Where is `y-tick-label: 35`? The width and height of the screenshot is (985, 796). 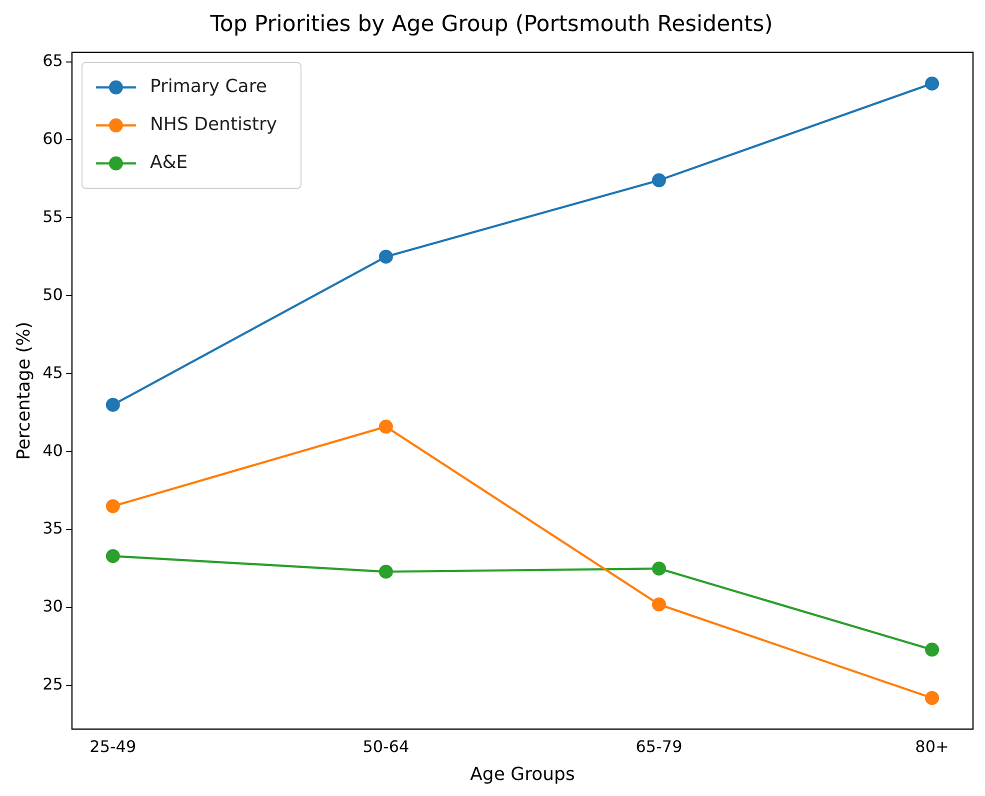
y-tick-label: 35 is located at coordinates (52, 528).